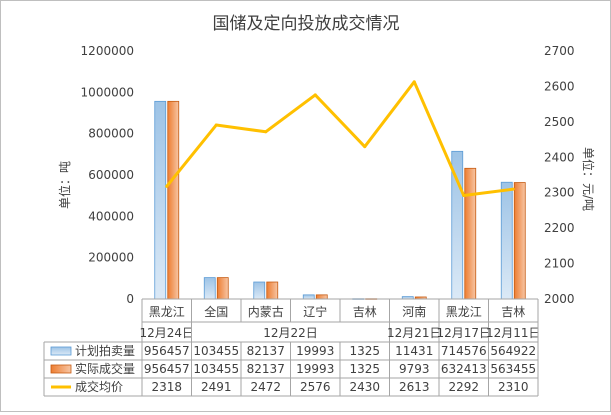 The width and height of the screenshot is (611, 415). I want to click on legend-series-name: 成交均价, so click(99, 386).